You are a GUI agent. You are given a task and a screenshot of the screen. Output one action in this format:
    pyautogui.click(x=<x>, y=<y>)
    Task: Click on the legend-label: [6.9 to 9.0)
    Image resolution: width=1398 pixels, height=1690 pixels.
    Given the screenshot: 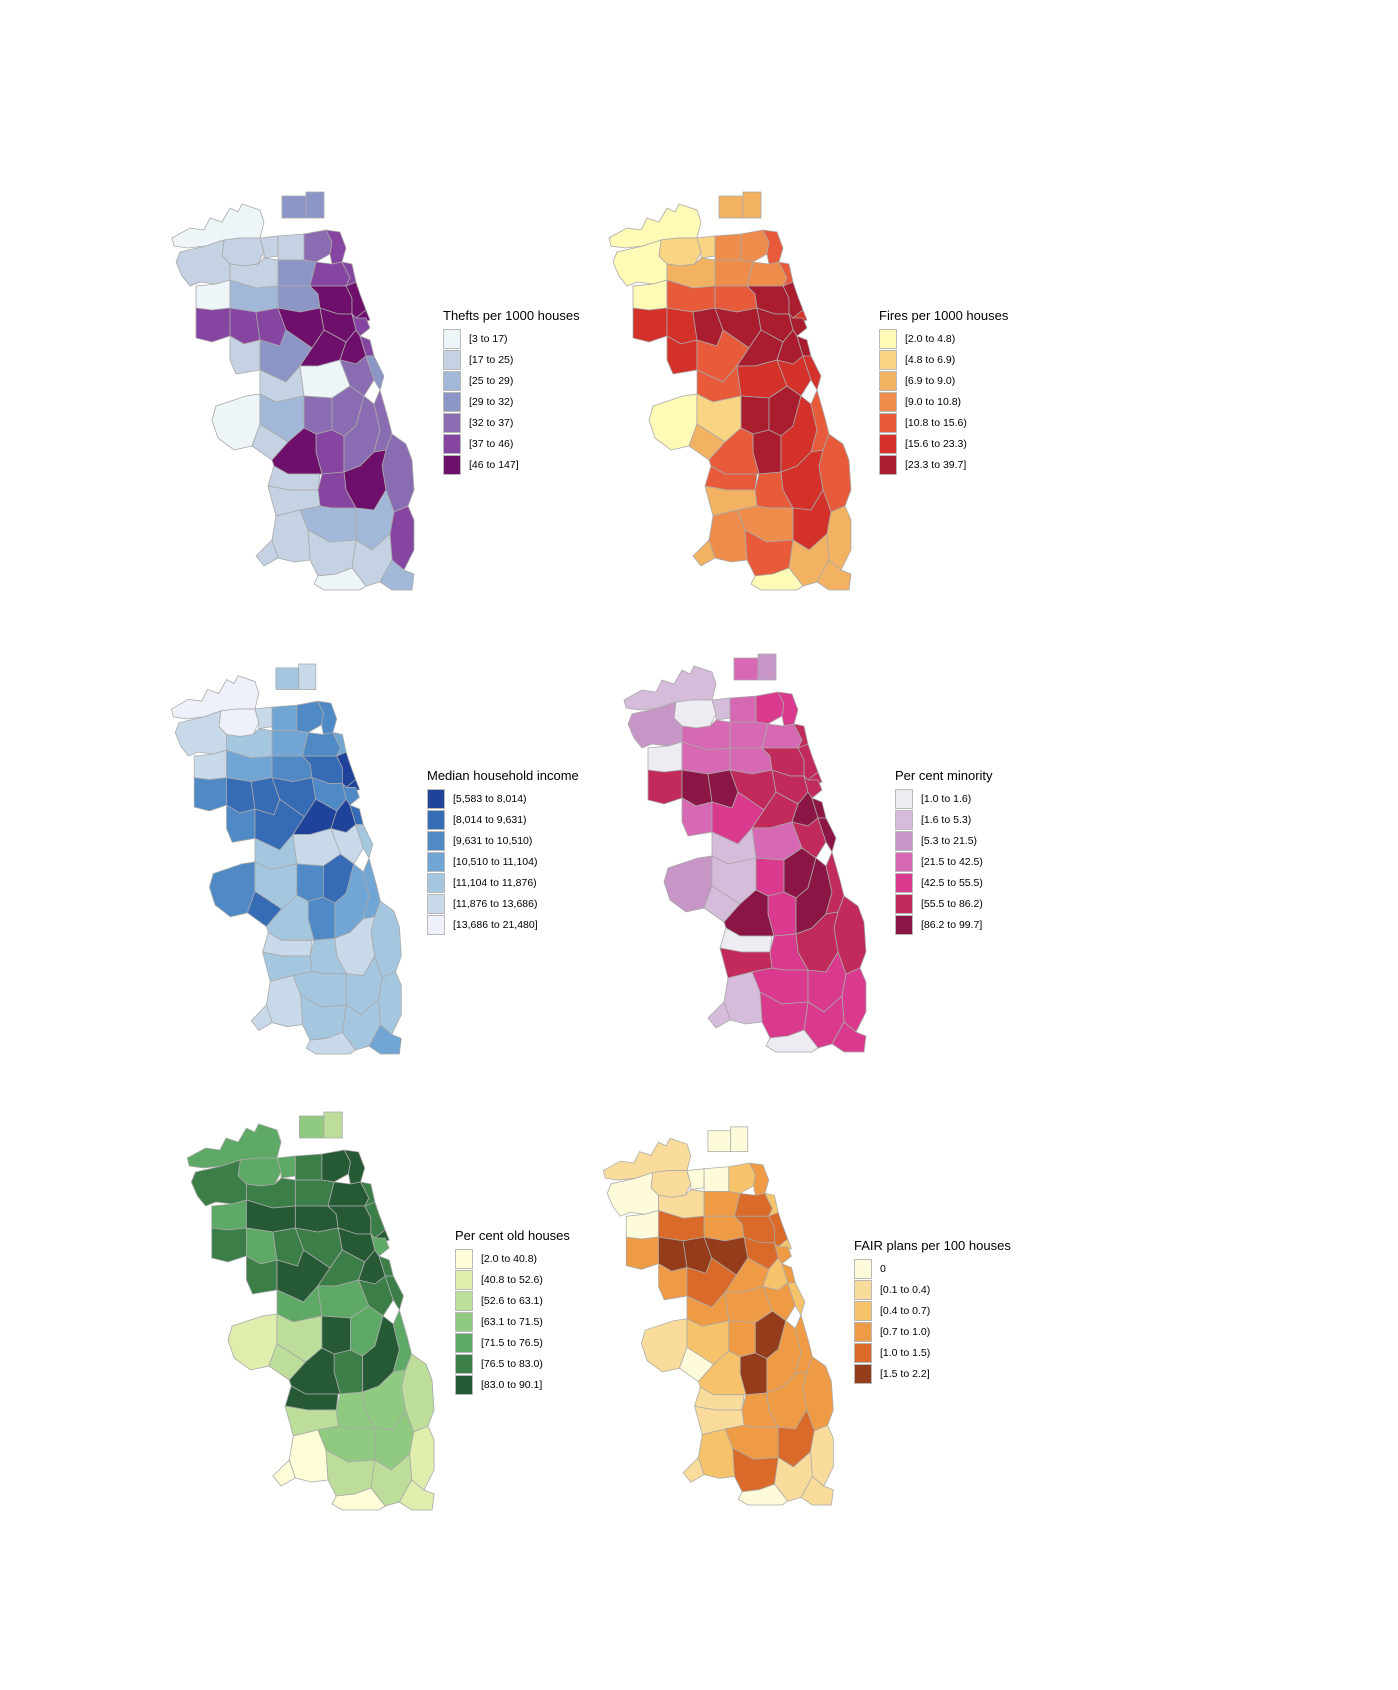 What is the action you would take?
    pyautogui.click(x=930, y=380)
    